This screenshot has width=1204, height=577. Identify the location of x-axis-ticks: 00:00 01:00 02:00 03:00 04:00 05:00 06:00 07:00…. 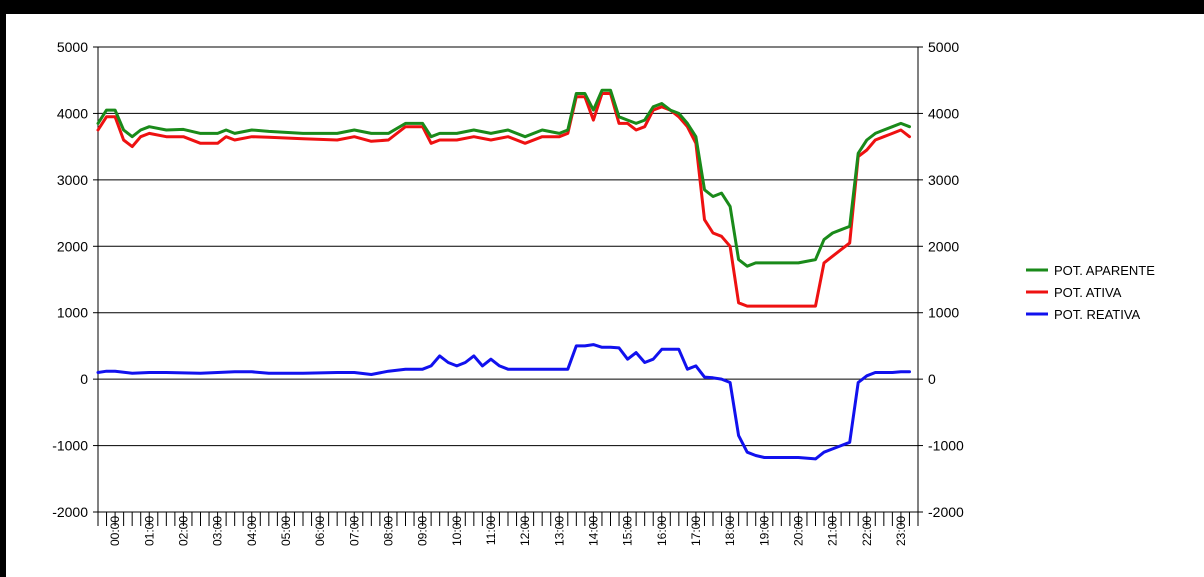
(508, 529).